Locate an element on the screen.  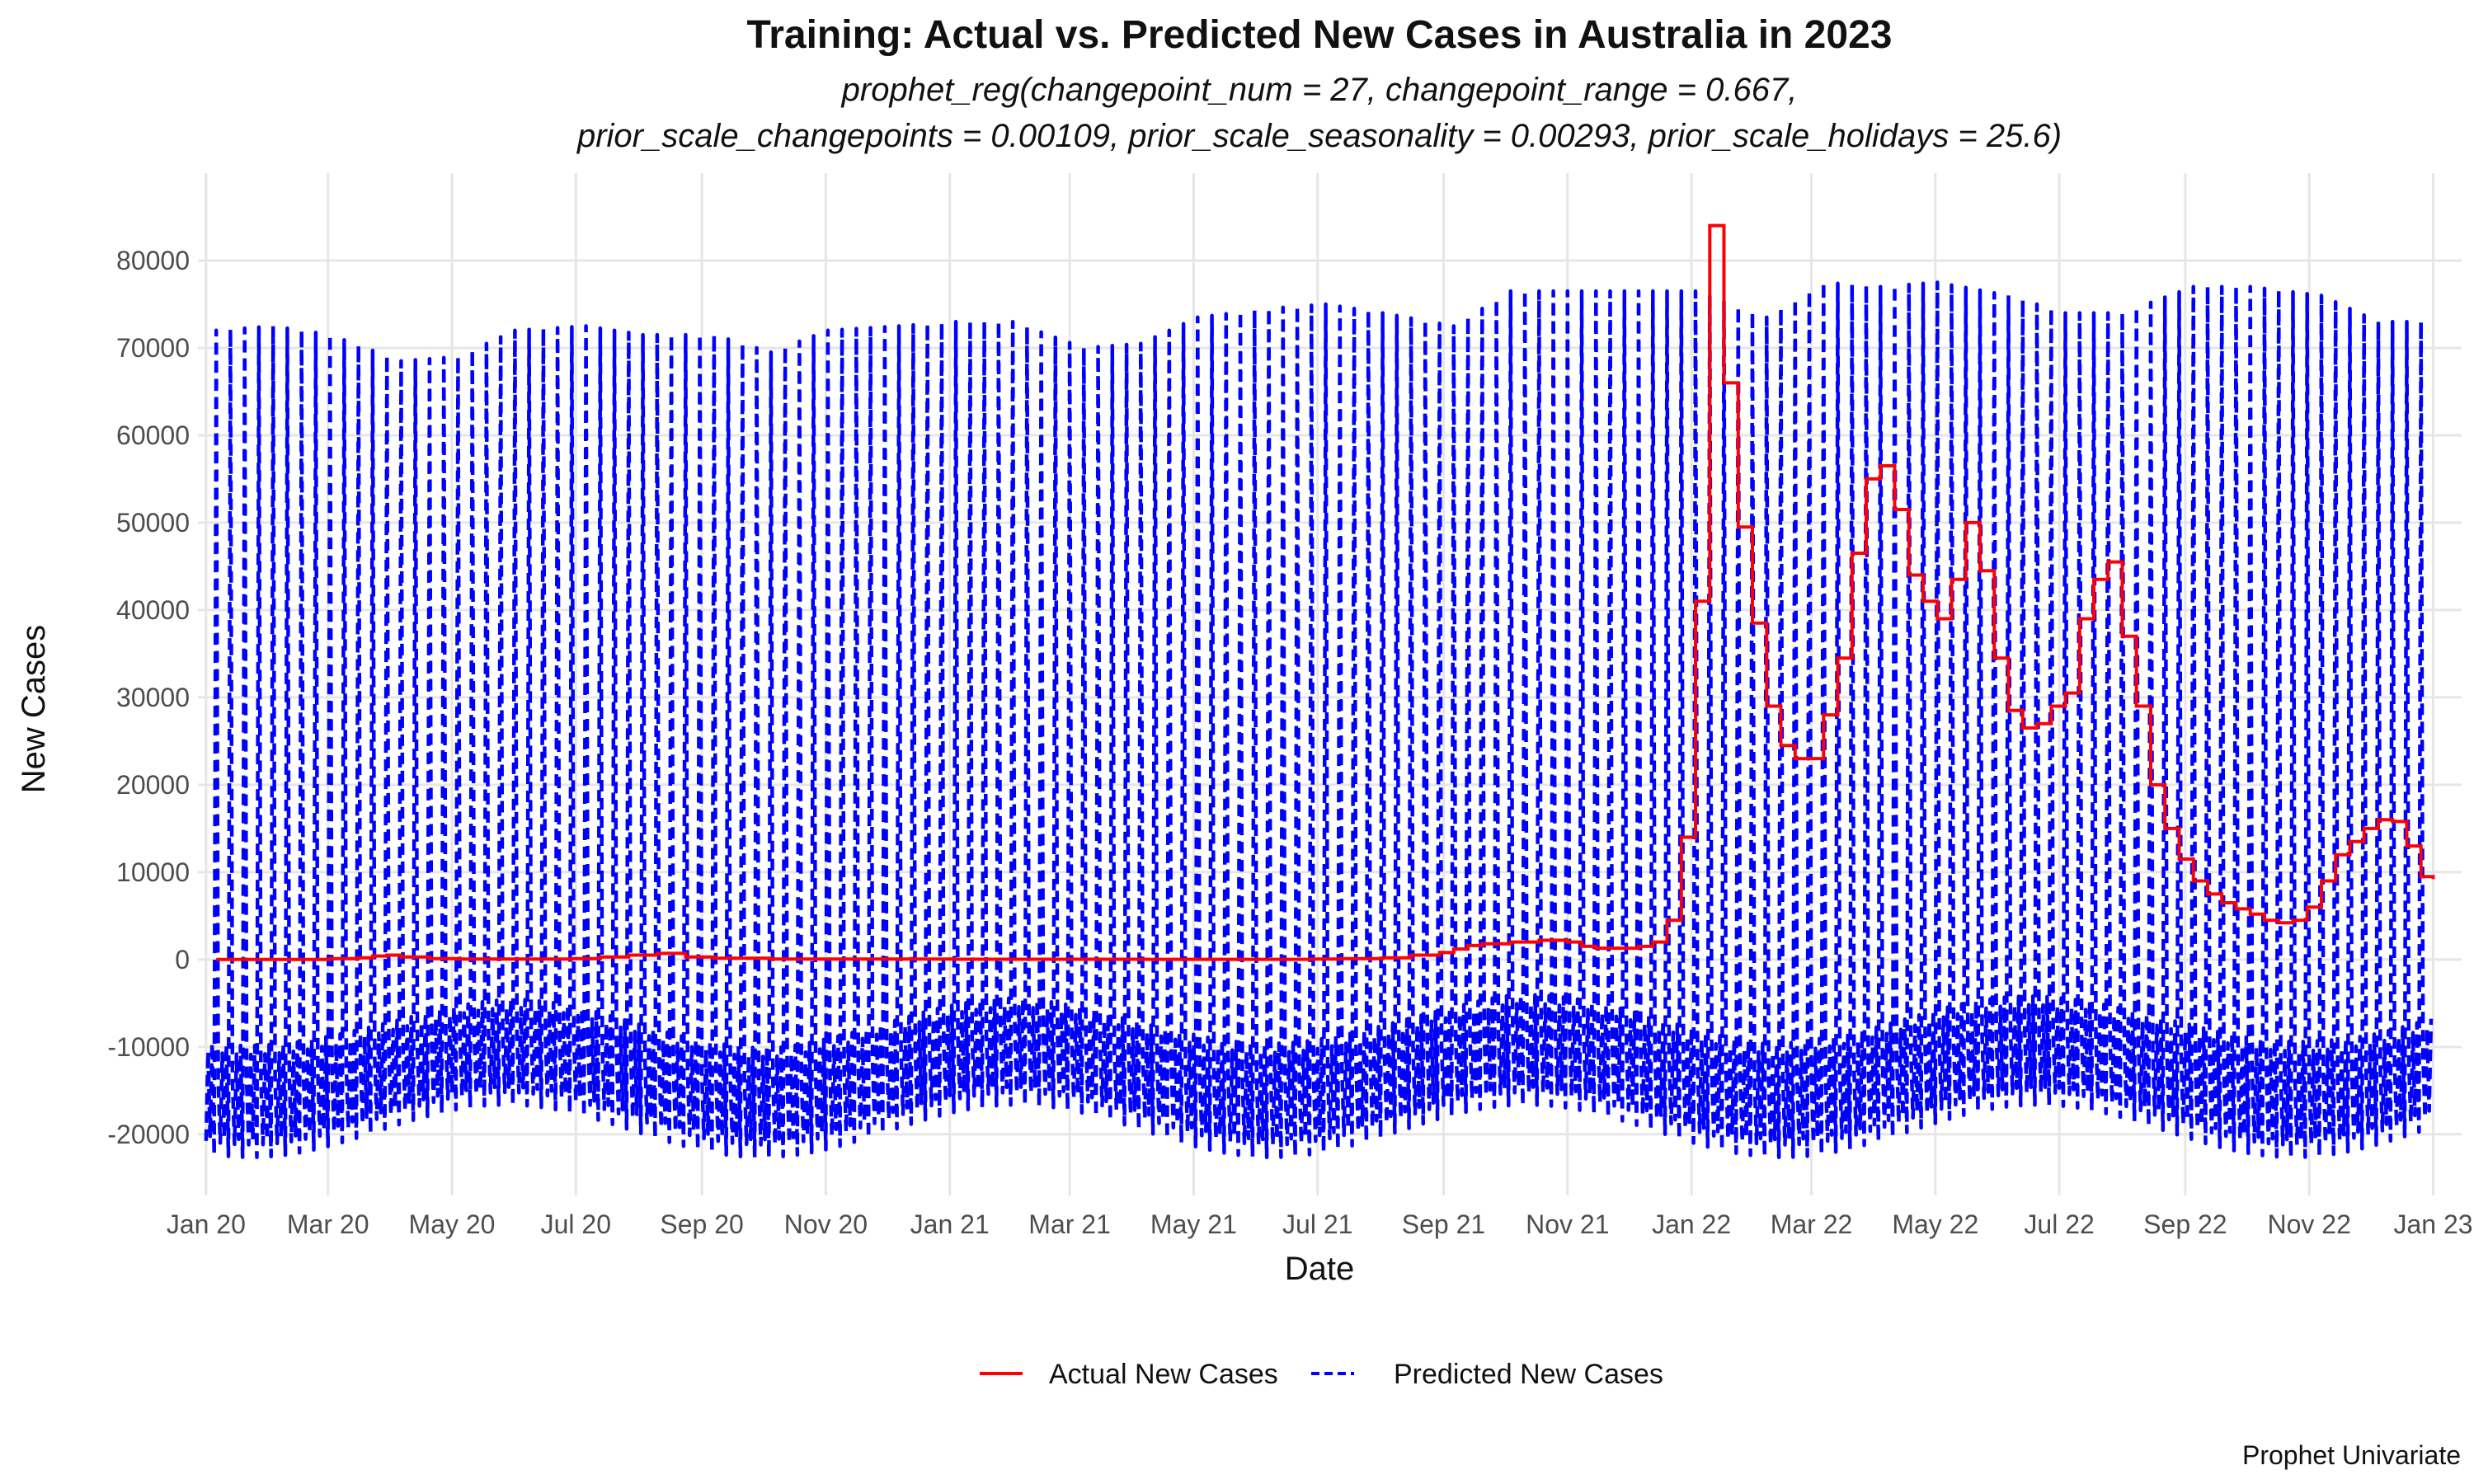
x-tick-label: Sep 22 is located at coordinates (2185, 1224).